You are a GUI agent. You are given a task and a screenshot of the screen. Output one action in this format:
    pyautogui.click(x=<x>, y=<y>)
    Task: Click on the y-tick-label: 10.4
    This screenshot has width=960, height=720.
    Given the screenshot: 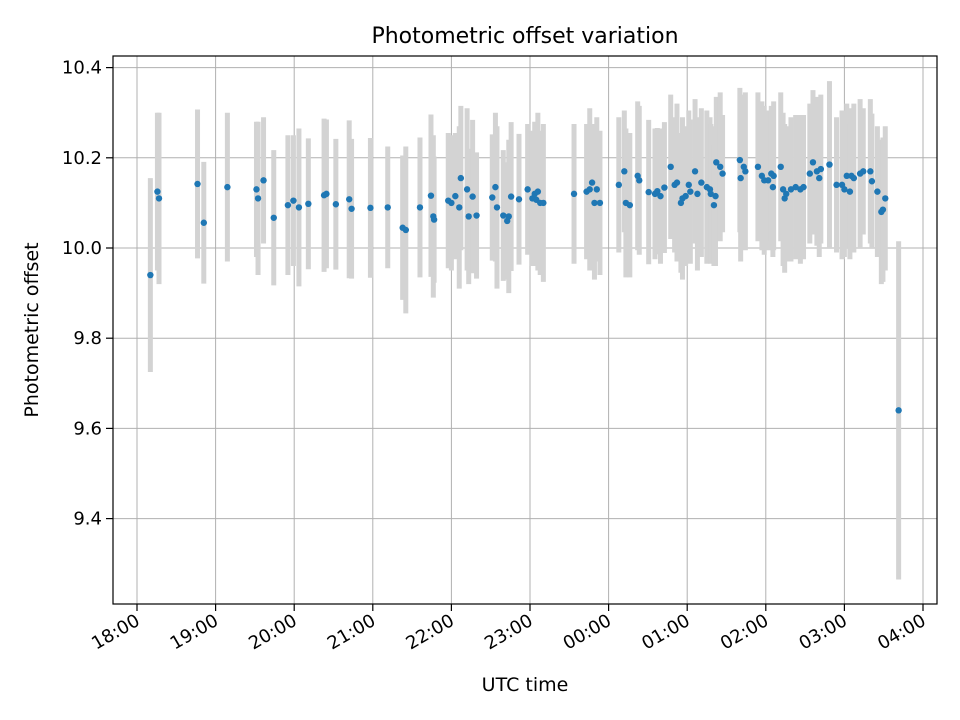 What is the action you would take?
    pyautogui.click(x=82, y=68)
    